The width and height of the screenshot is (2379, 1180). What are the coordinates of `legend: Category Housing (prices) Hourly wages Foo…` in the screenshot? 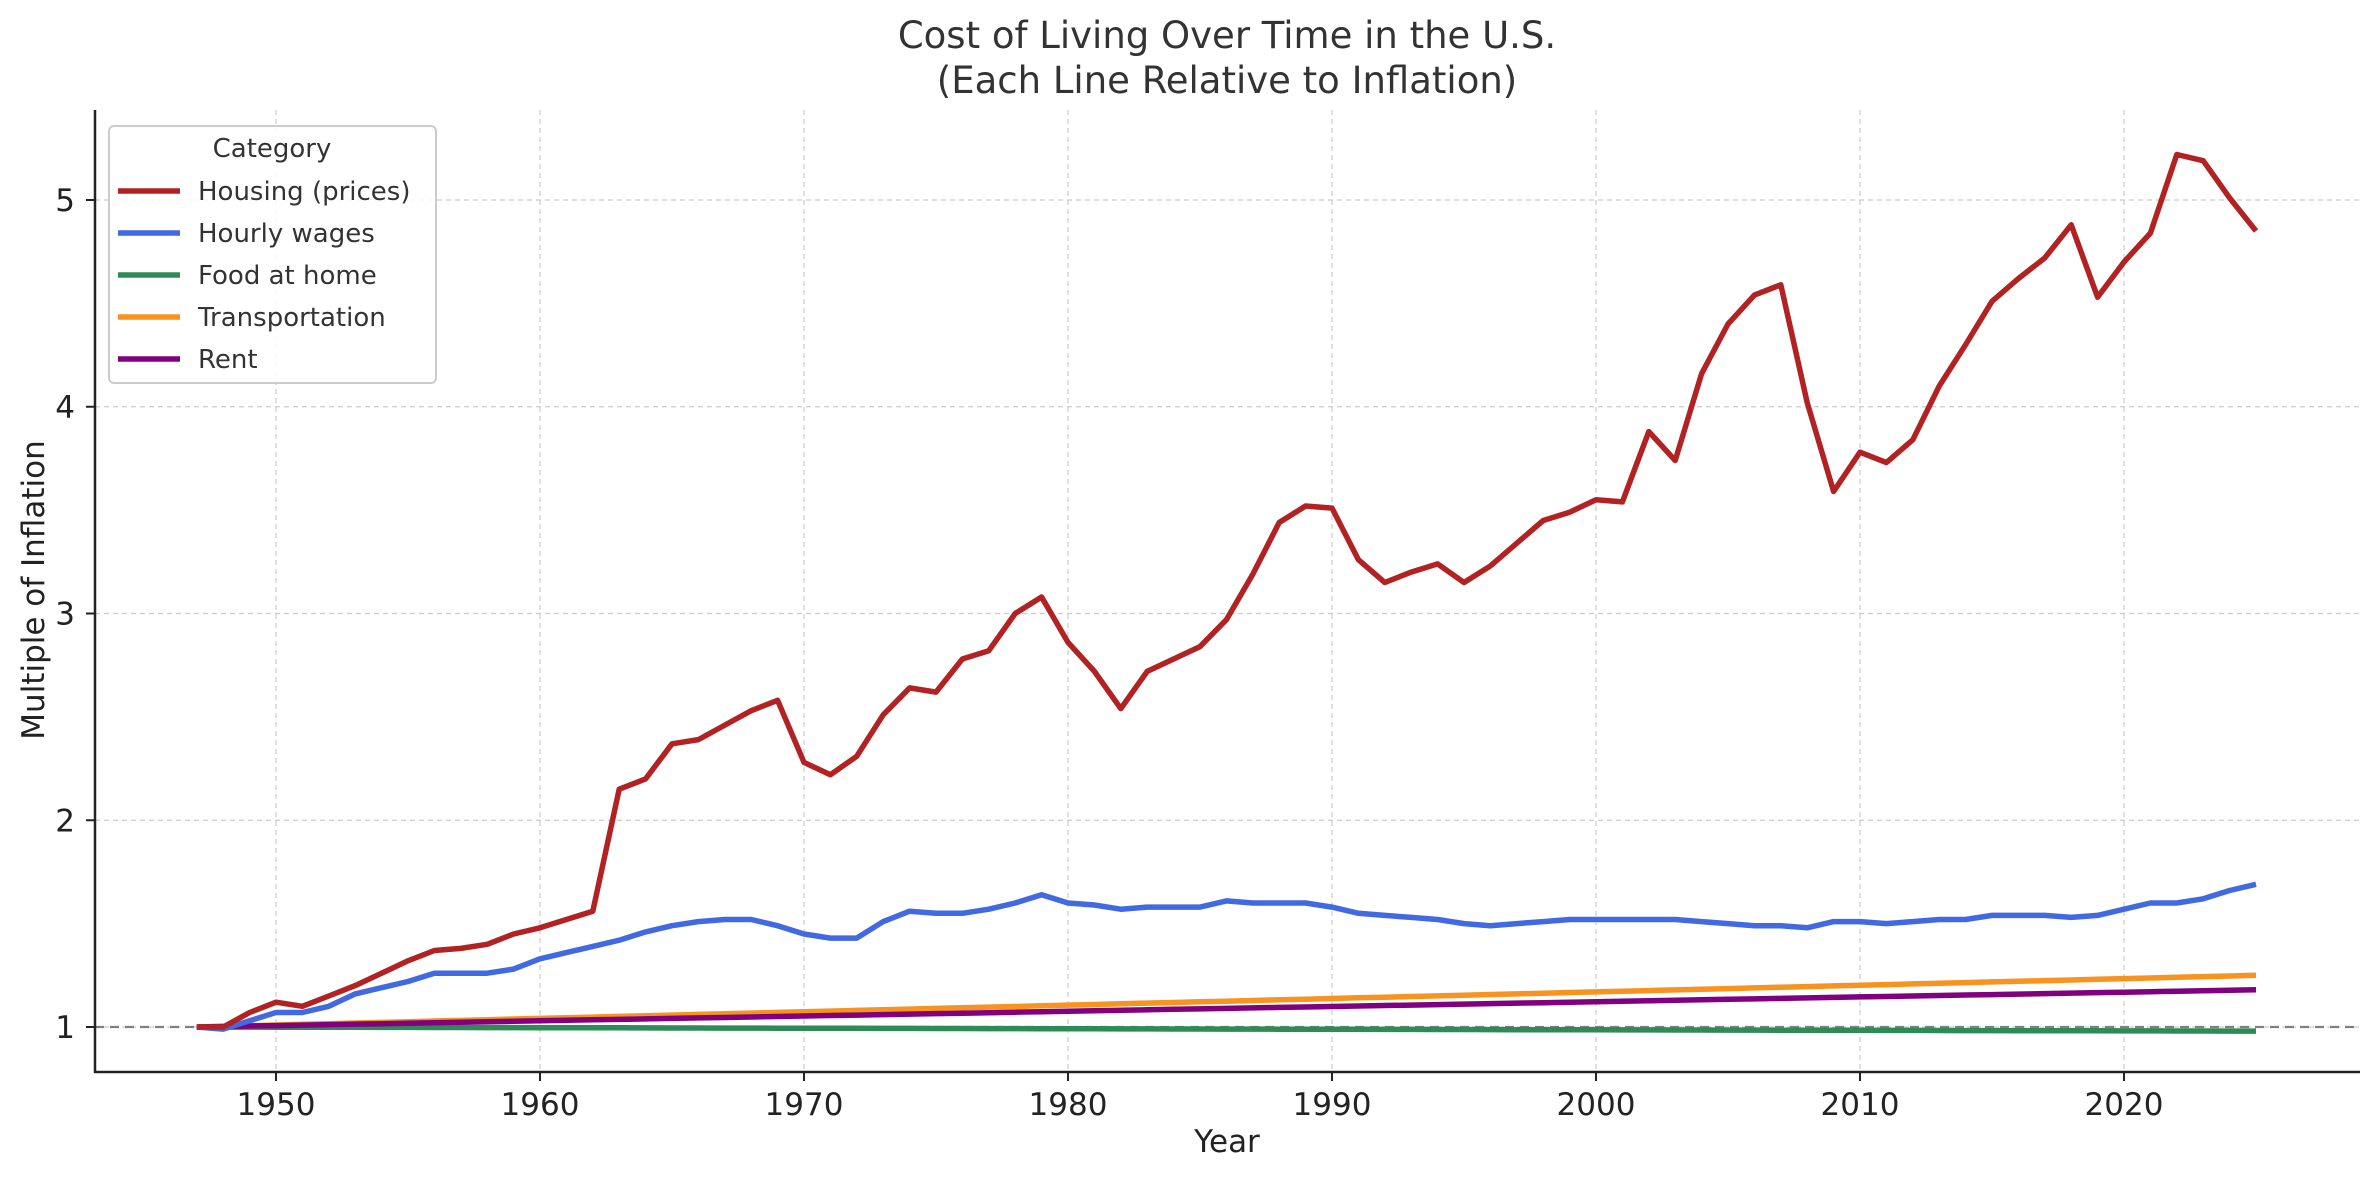 It's located at (272, 254).